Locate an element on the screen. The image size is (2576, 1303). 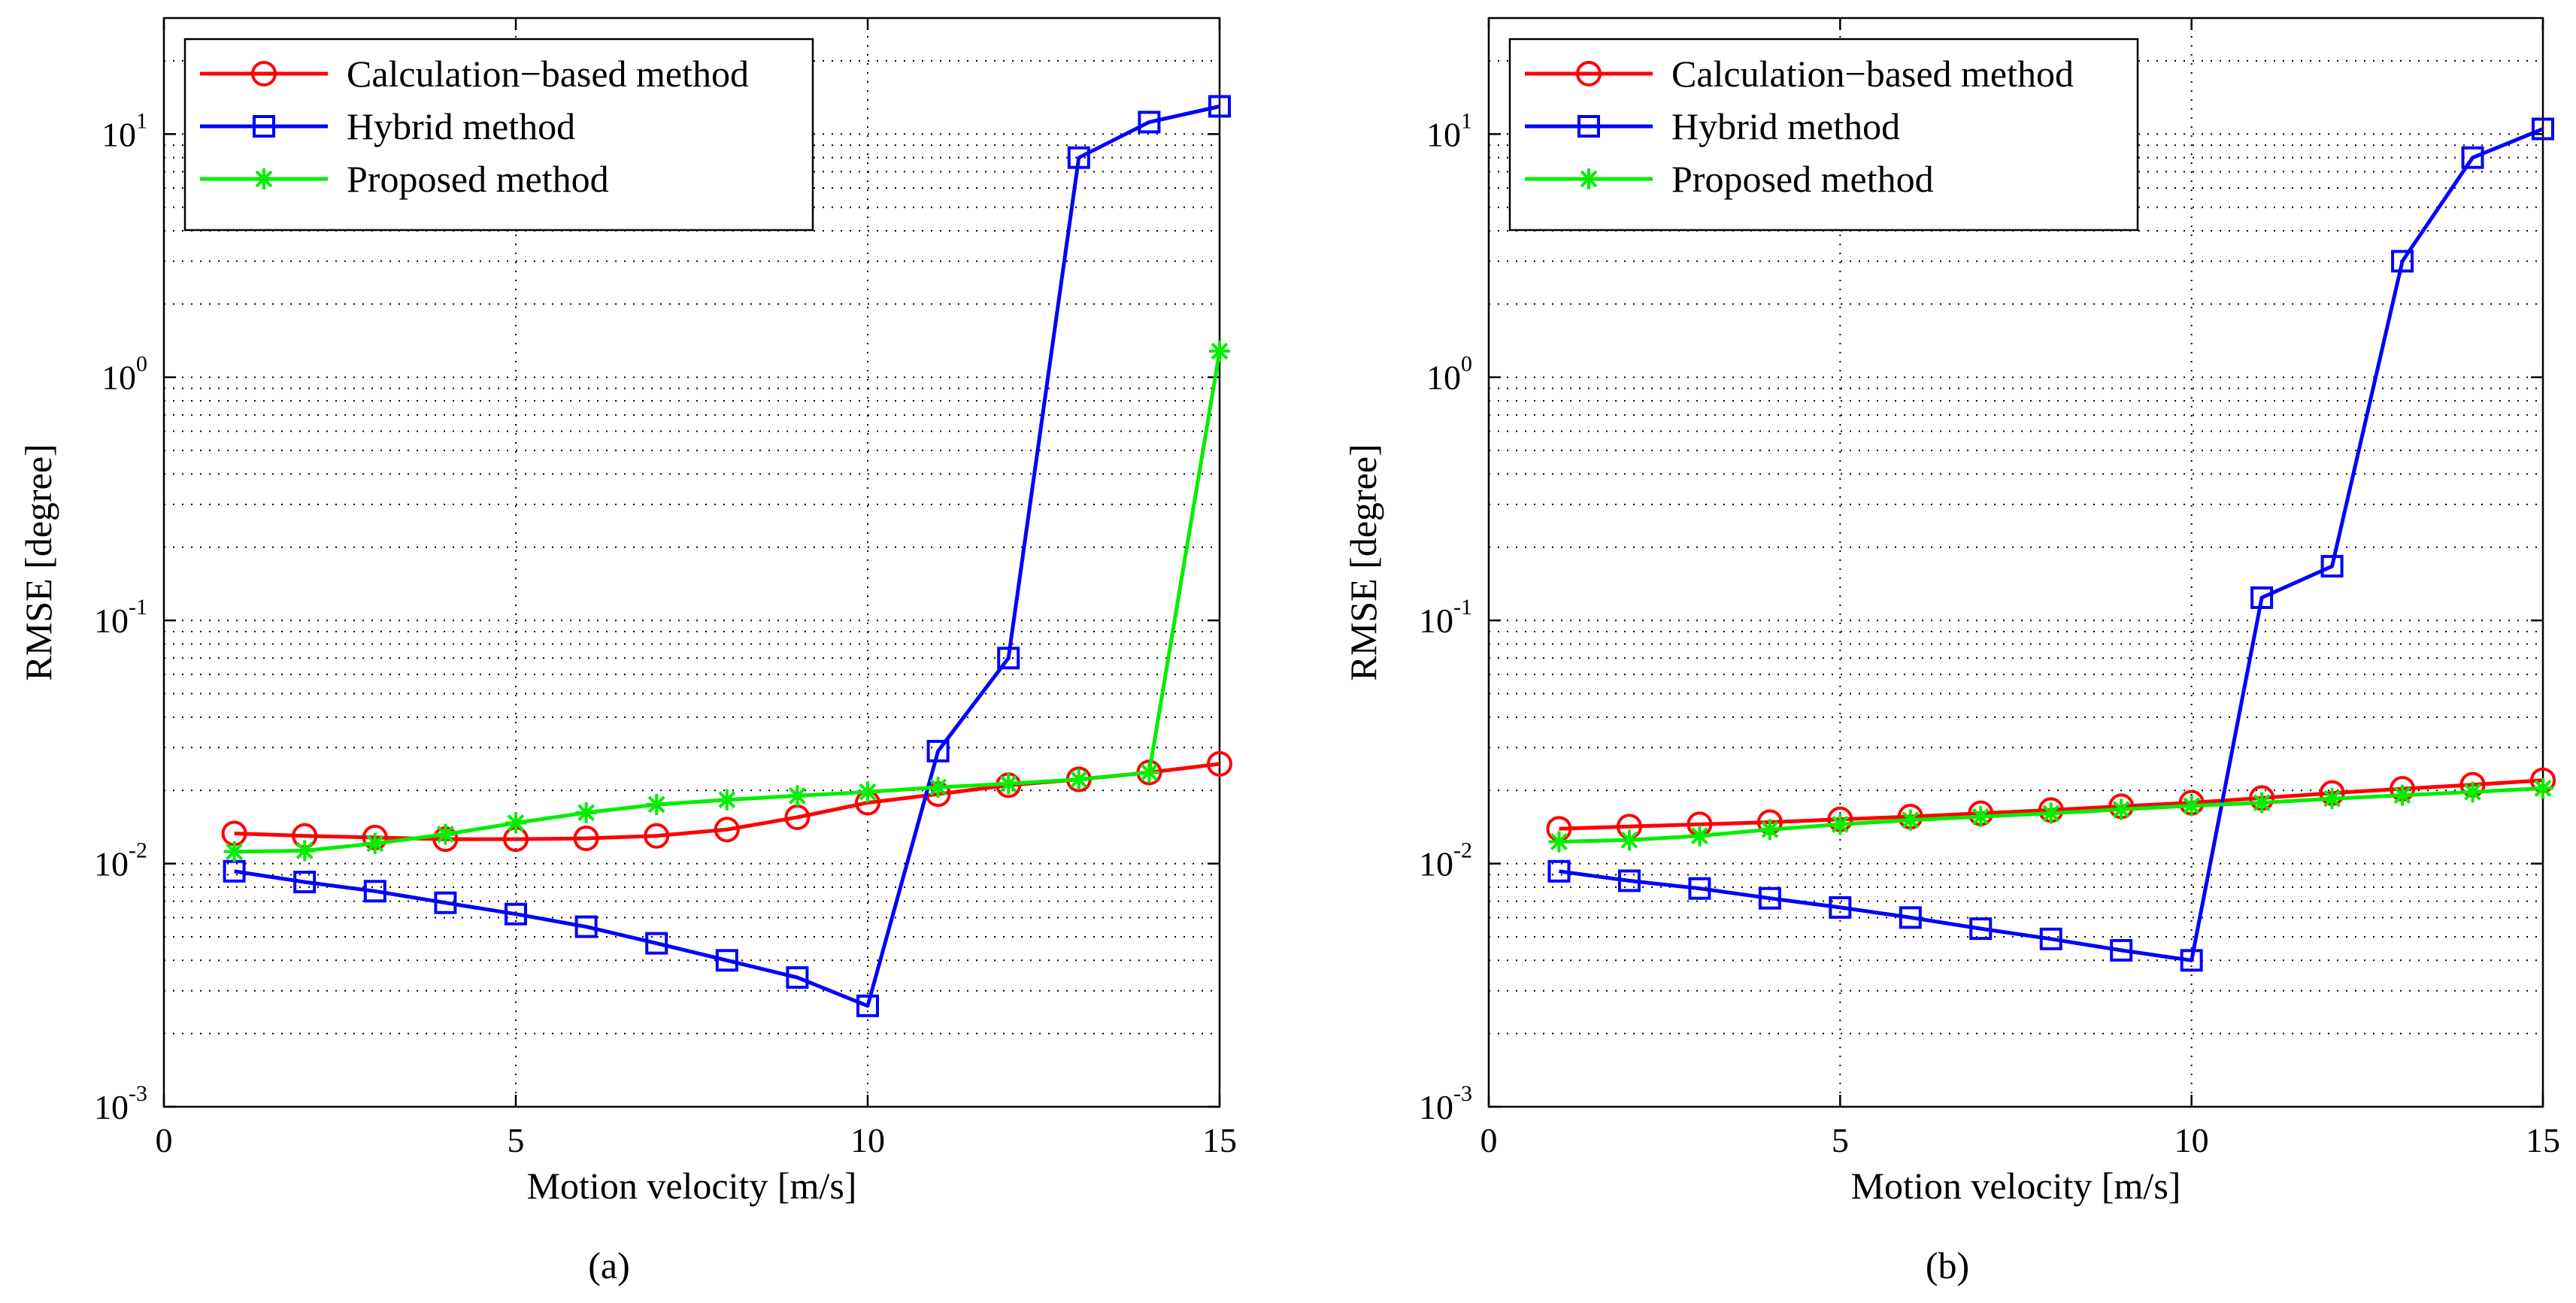
legend-entry: Calculation−based method is located at coordinates (474, 74).